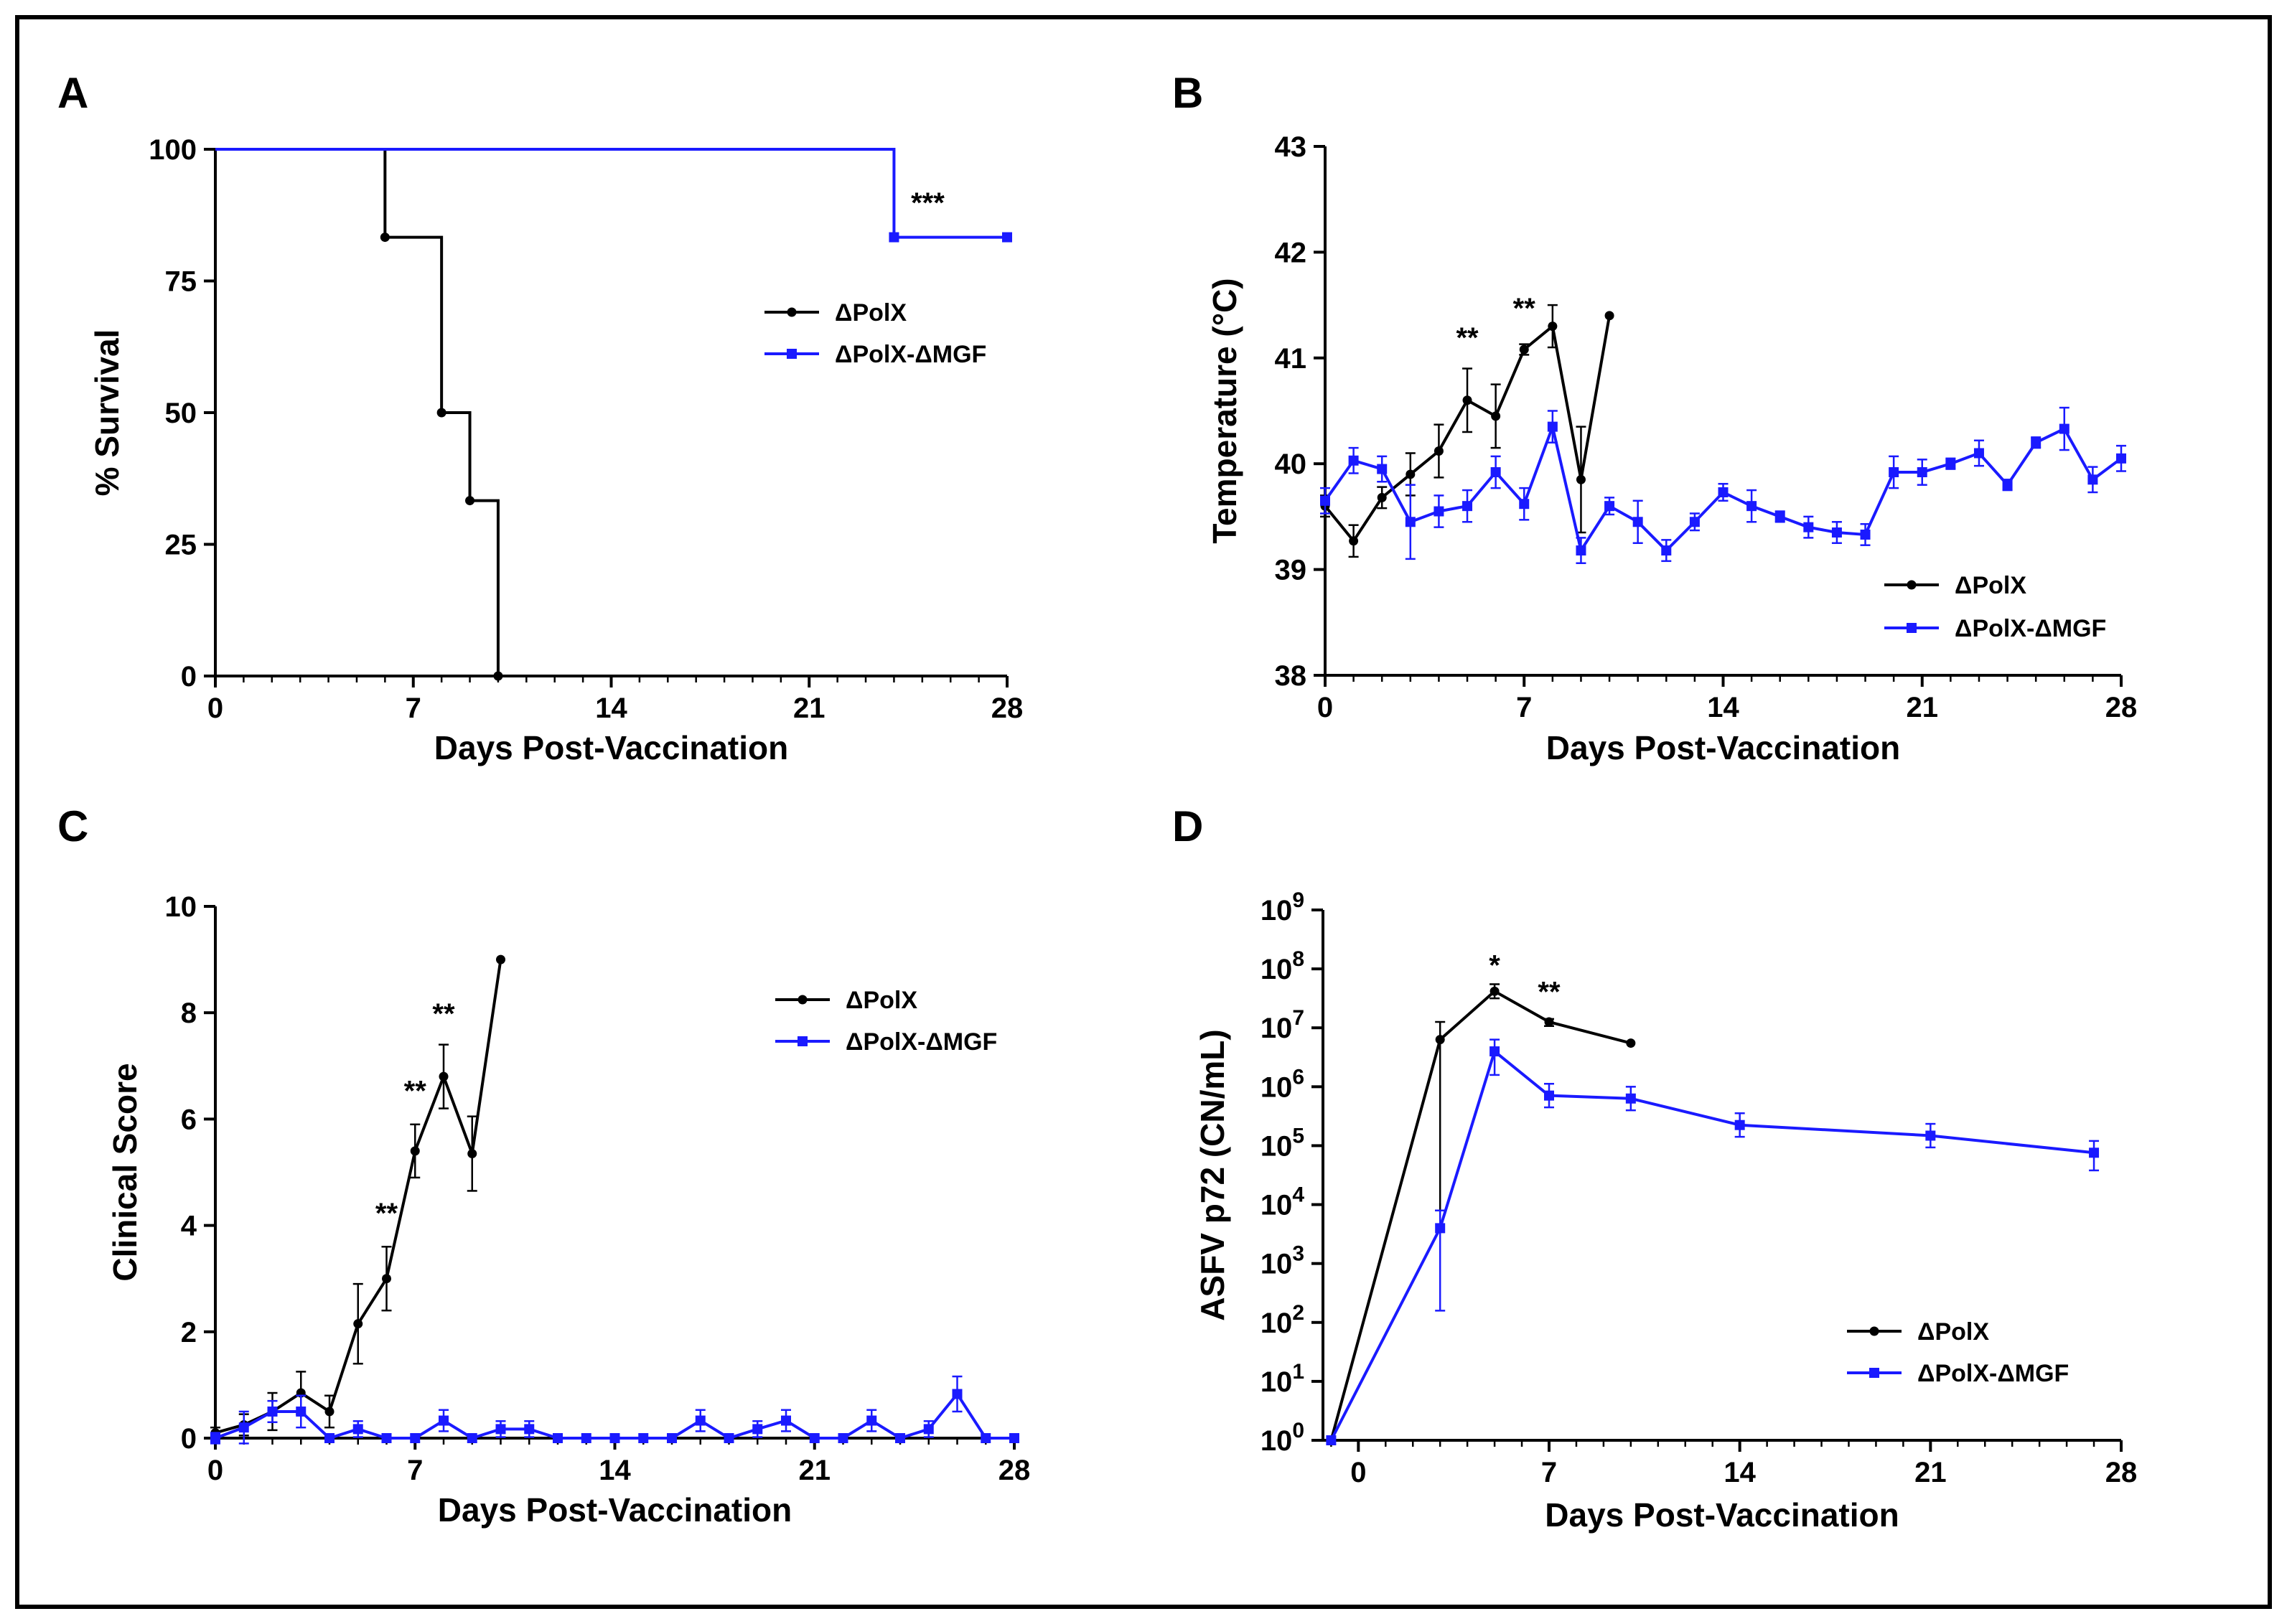 This screenshot has height=1624, width=2287. What do you see at coordinates (181, 545) in the screenshot?
I see `y-tick-label: 25` at bounding box center [181, 545].